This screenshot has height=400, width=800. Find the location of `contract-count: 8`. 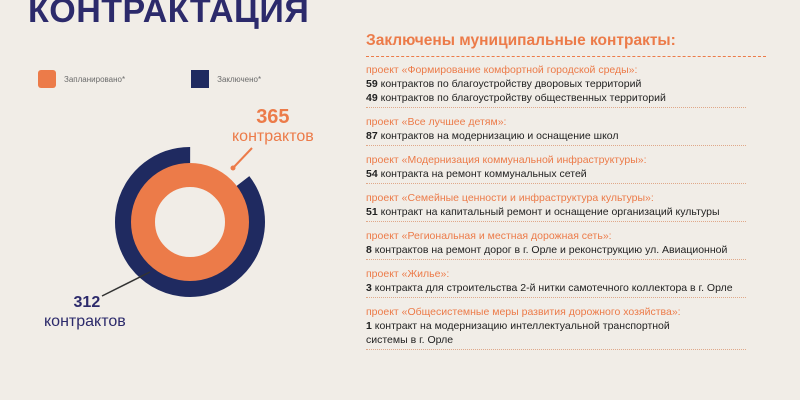

contract-count: 8 is located at coordinates (369, 250).